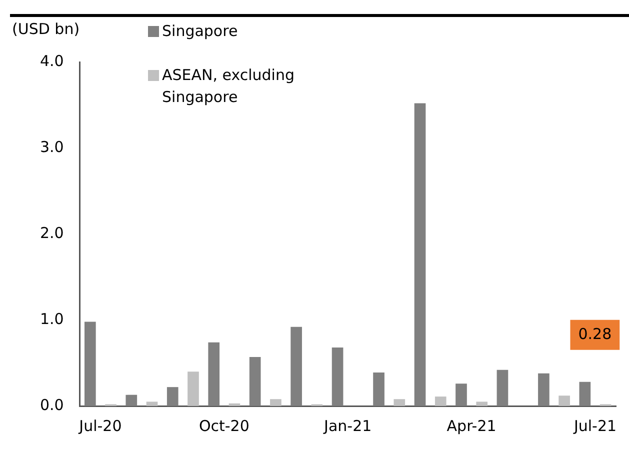 The width and height of the screenshot is (629, 452). Describe the element at coordinates (52, 319) in the screenshot. I see `y-tick-label: 1.0` at that location.